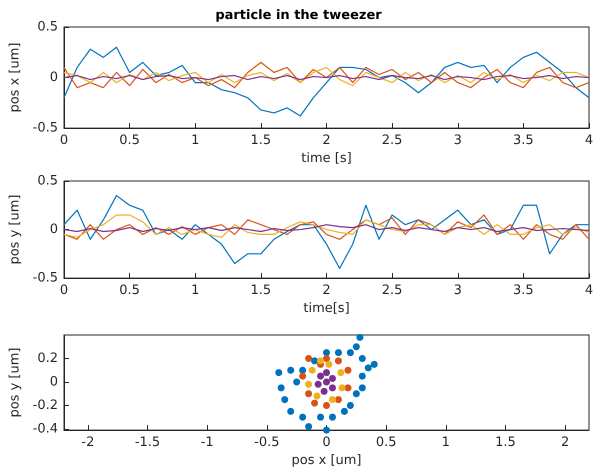 This screenshot has height=472, width=597. Describe the element at coordinates (207, 442) in the screenshot. I see `x-tick-label: -1` at that location.